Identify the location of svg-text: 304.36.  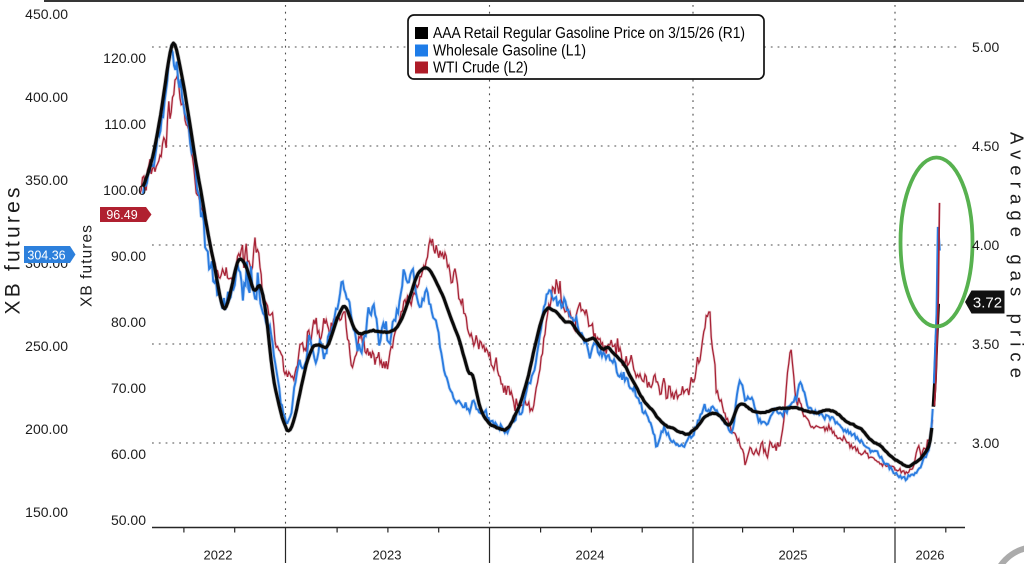
(46, 256).